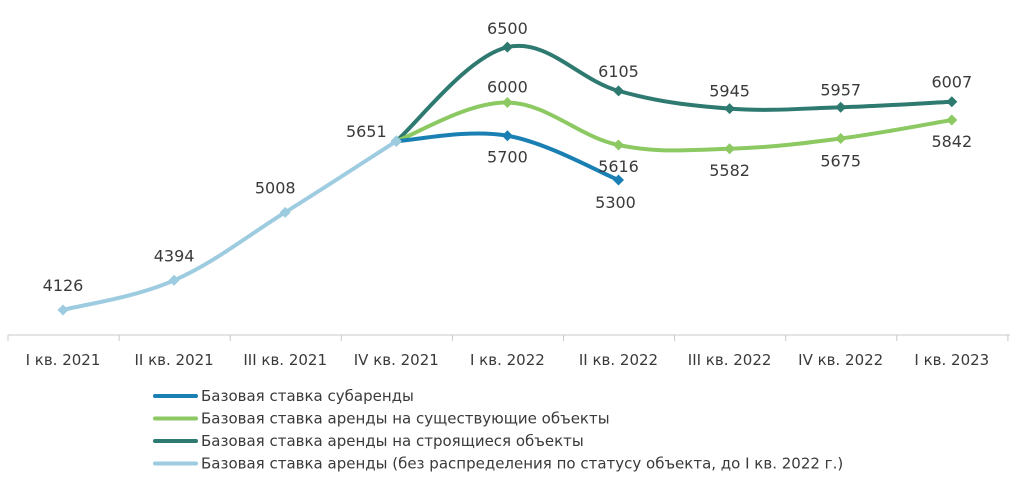 Image resolution: width=1024 pixels, height=477 pixels. I want to click on x-tick-label: IV кв. 2022, so click(840, 360).